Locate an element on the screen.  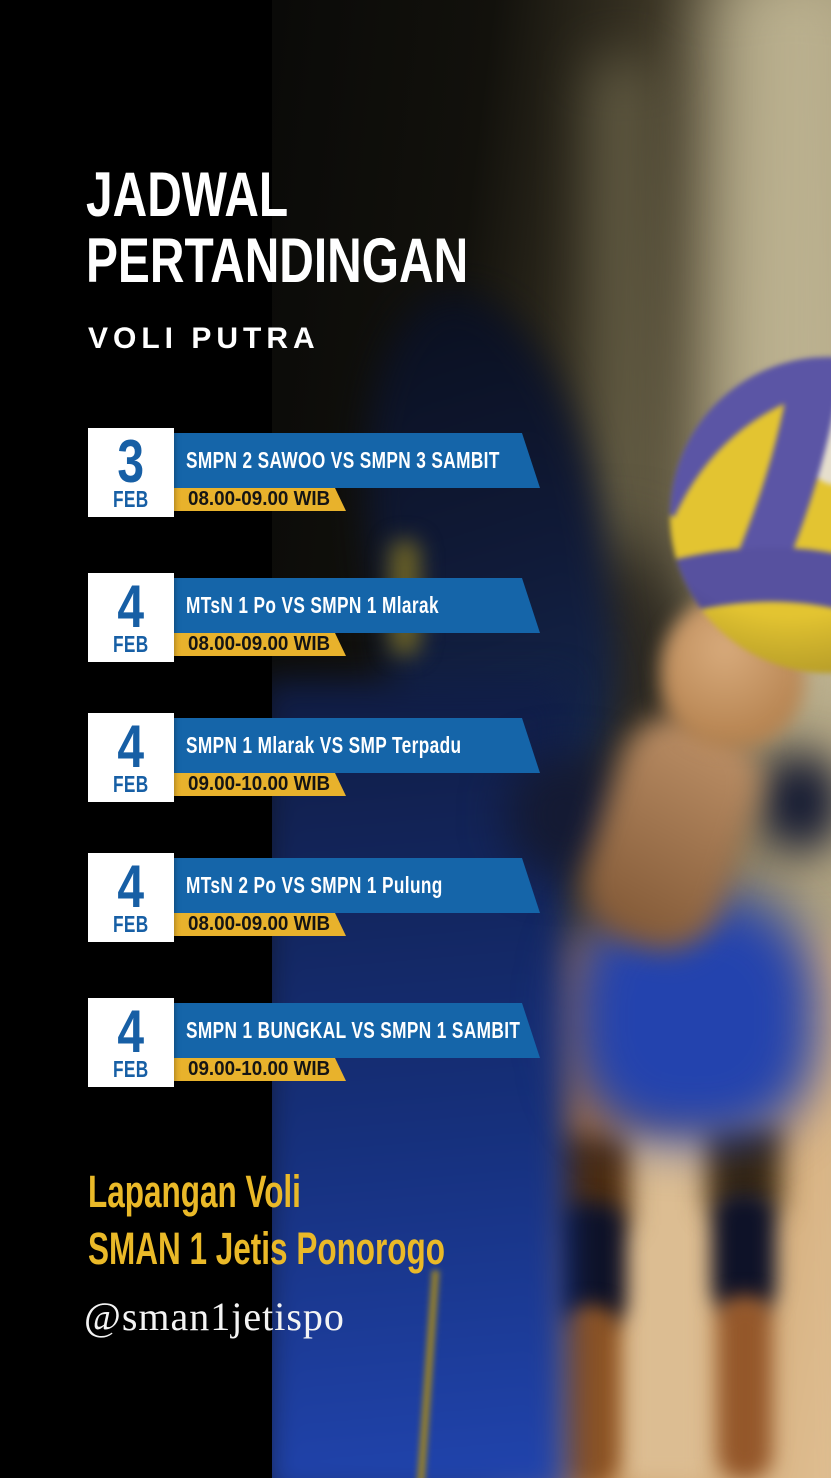
page-title: JADWAL PERTANDINGAN is located at coordinates (277, 228).